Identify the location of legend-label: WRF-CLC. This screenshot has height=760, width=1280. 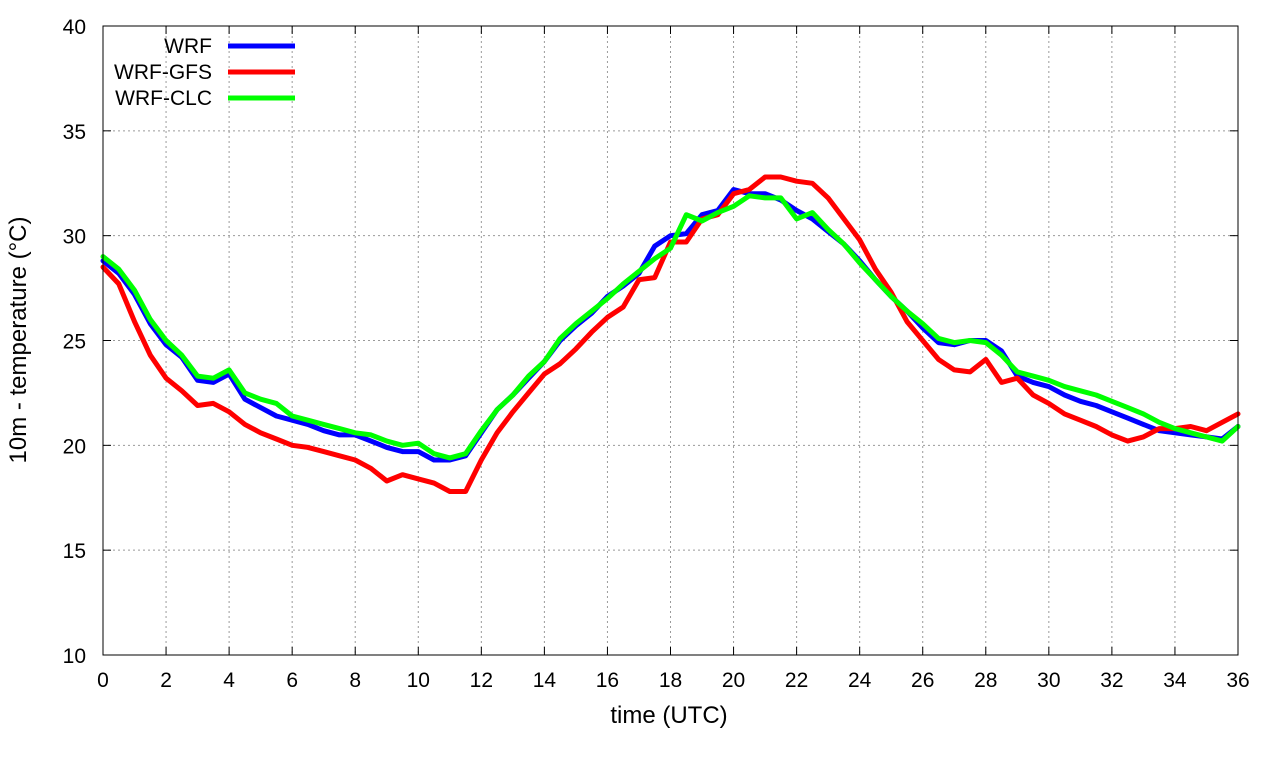
(163, 98).